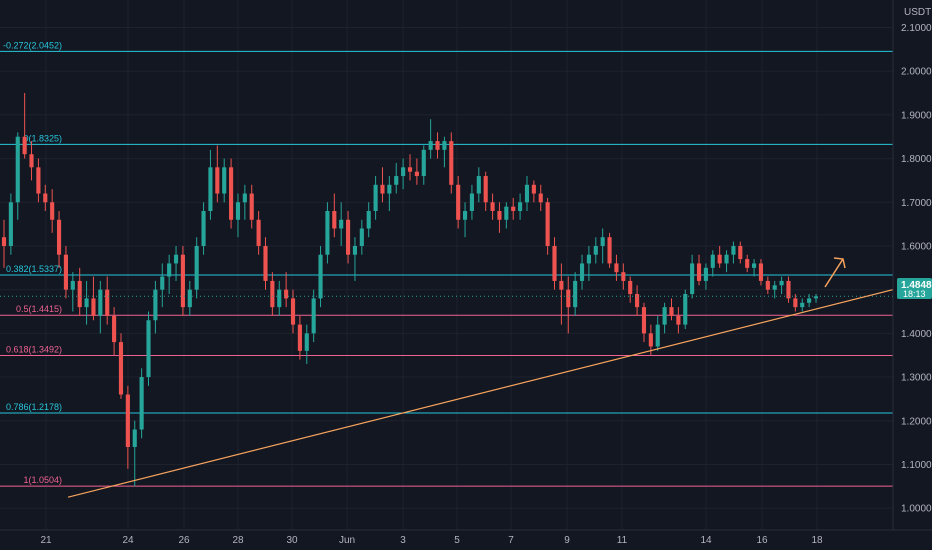 The image size is (932, 550). Describe the element at coordinates (34, 350) in the screenshot. I see `fib-level-label: 0.618(1.3492)` at that location.